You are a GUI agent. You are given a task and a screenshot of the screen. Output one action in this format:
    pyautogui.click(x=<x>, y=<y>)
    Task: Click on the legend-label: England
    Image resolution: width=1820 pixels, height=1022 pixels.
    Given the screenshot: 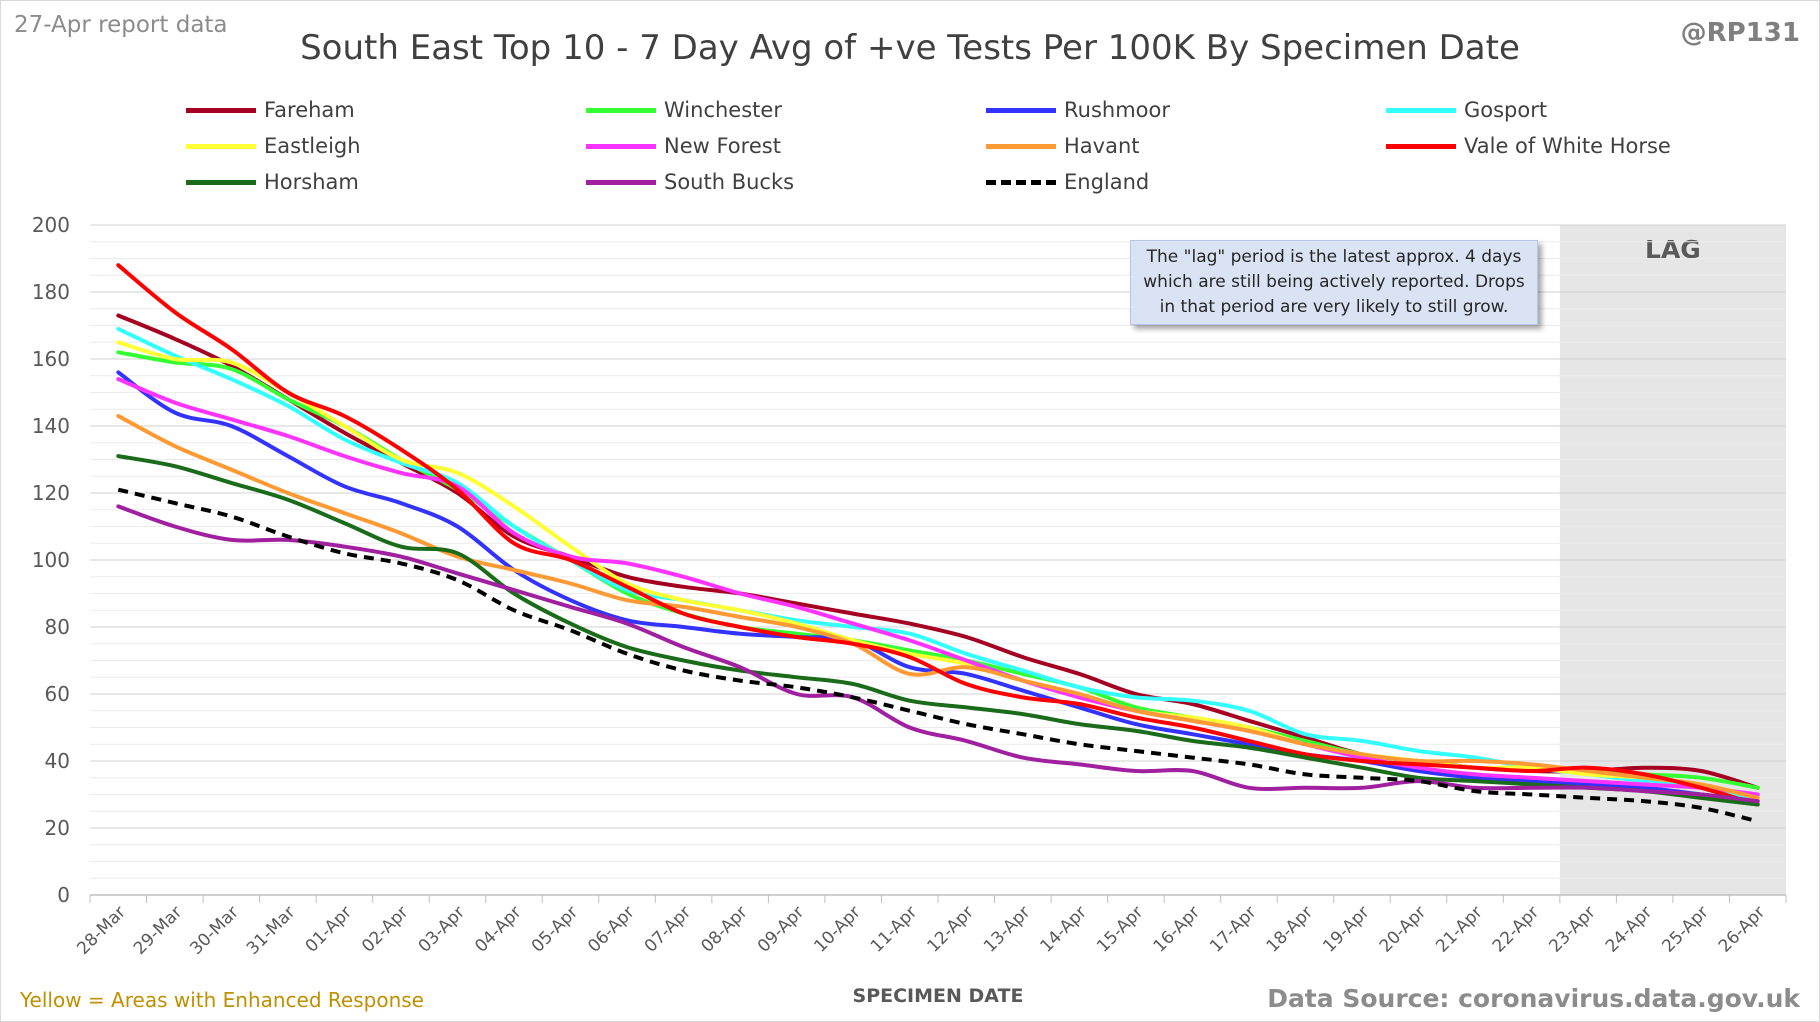 What is the action you would take?
    pyautogui.click(x=1107, y=182)
    